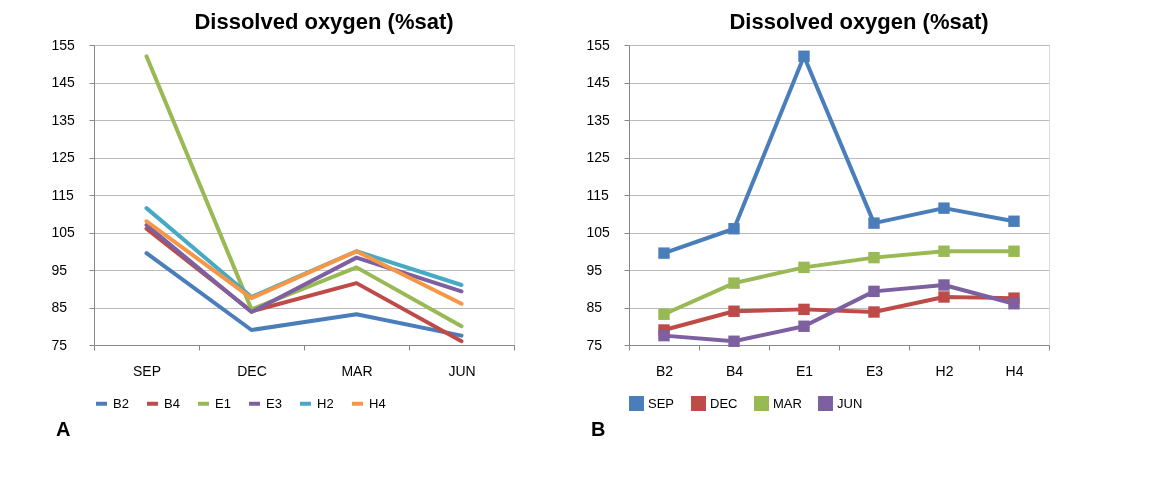 Image resolution: width=1160 pixels, height=497 pixels. I want to click on x-tick-label: H2, so click(944, 370).